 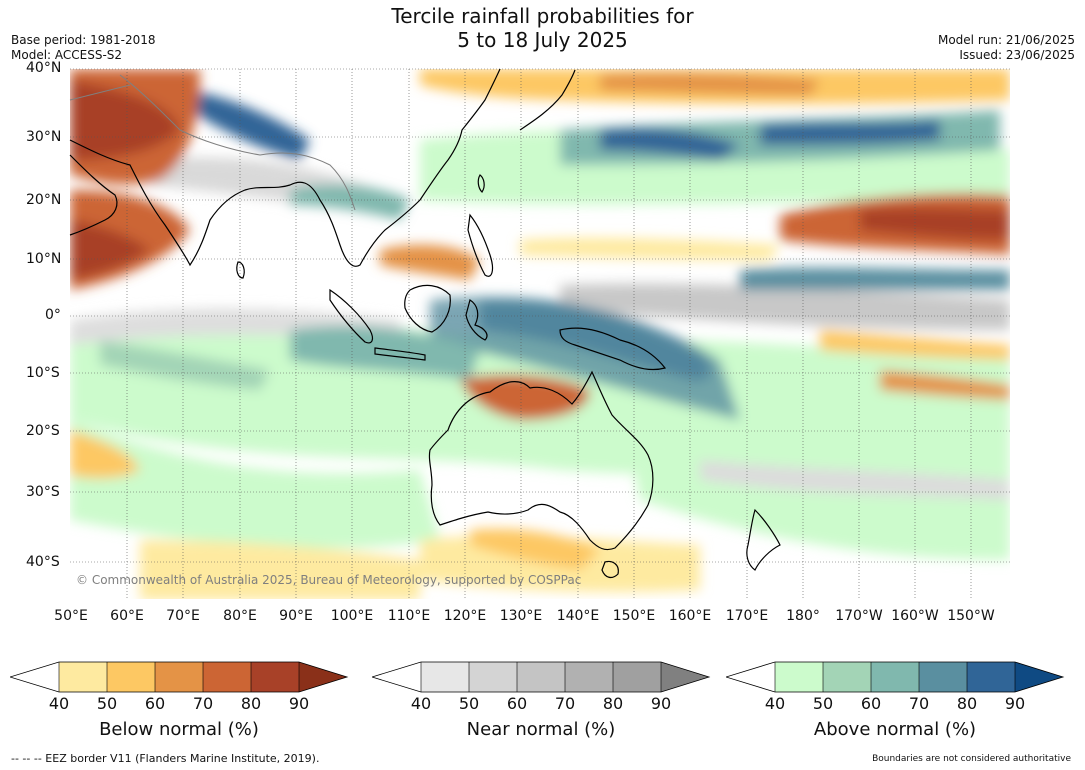 What do you see at coordinates (542, 16) in the screenshot?
I see `title-line-1: Tercile rainfall probabilities for` at bounding box center [542, 16].